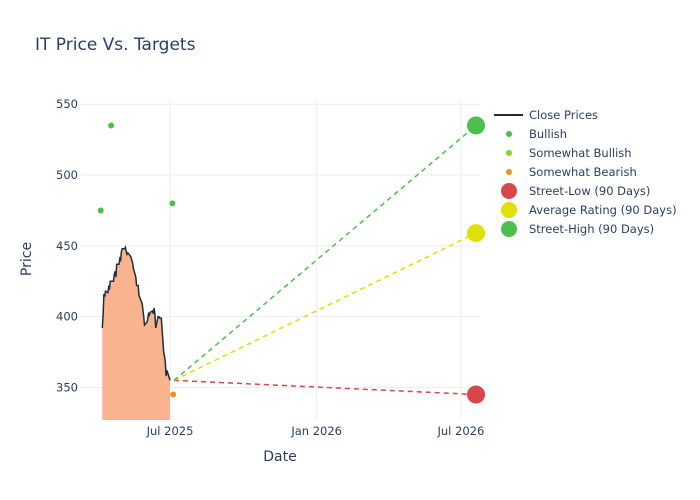  Describe the element at coordinates (603, 210) in the screenshot. I see `legend-label: Average Rating (90 Days)` at that location.